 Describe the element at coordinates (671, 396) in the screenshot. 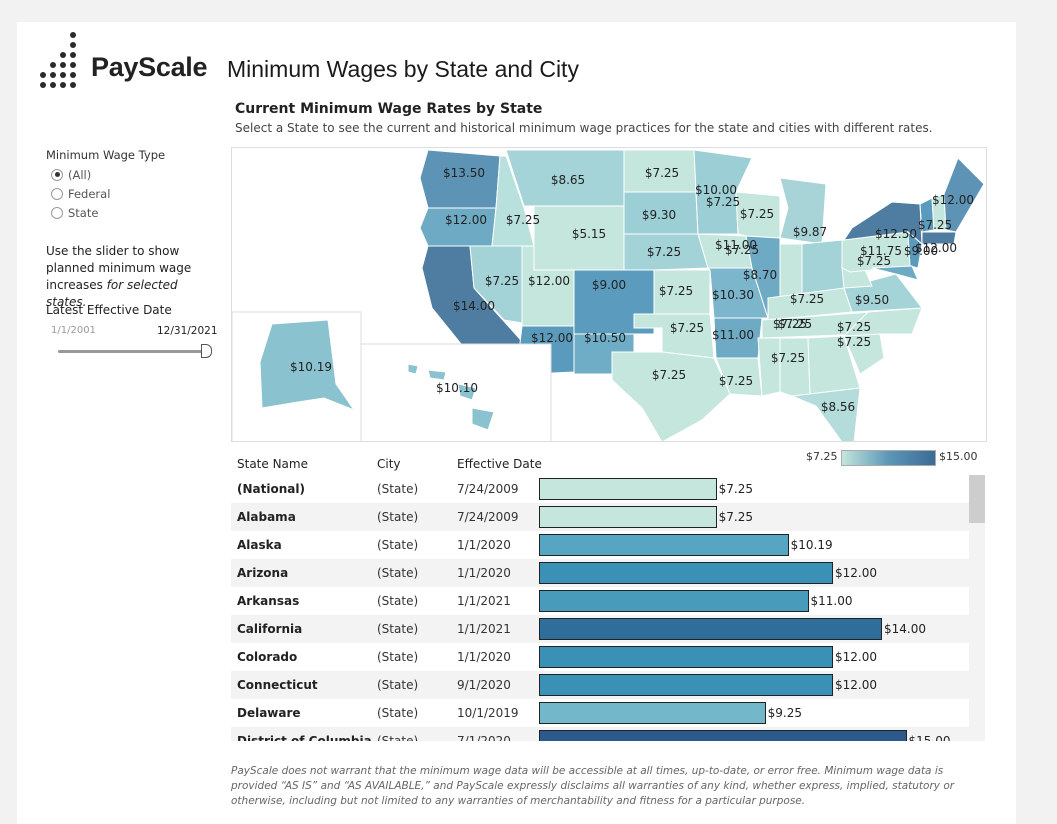

I see `state-texas` at that location.